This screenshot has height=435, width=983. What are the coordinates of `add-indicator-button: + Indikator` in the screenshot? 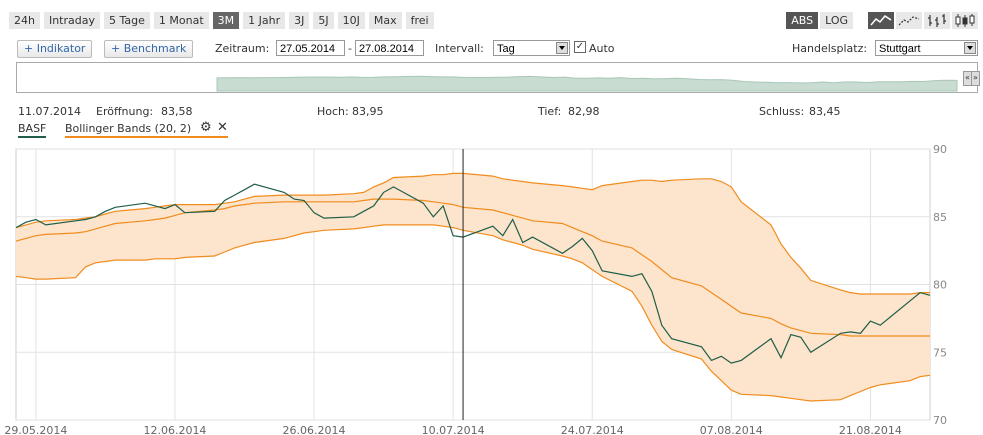 It's located at (55, 49).